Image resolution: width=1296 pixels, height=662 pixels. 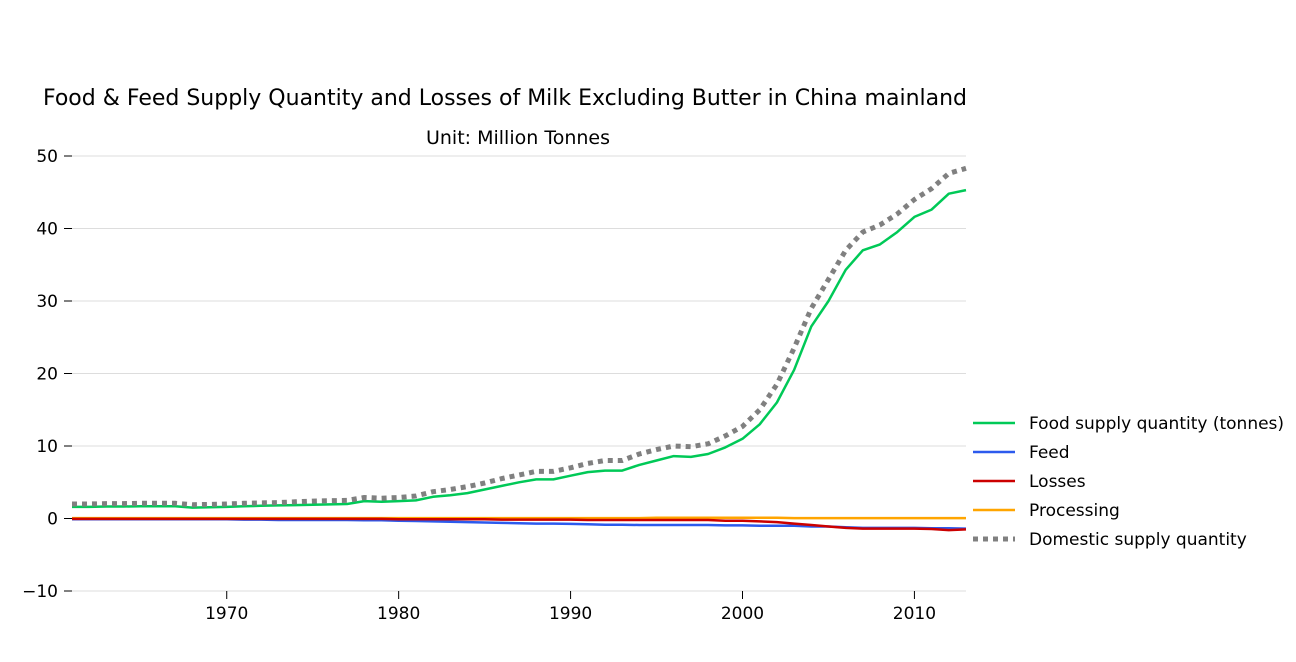 I want to click on x-tick-label: 2000, so click(x=742, y=614).